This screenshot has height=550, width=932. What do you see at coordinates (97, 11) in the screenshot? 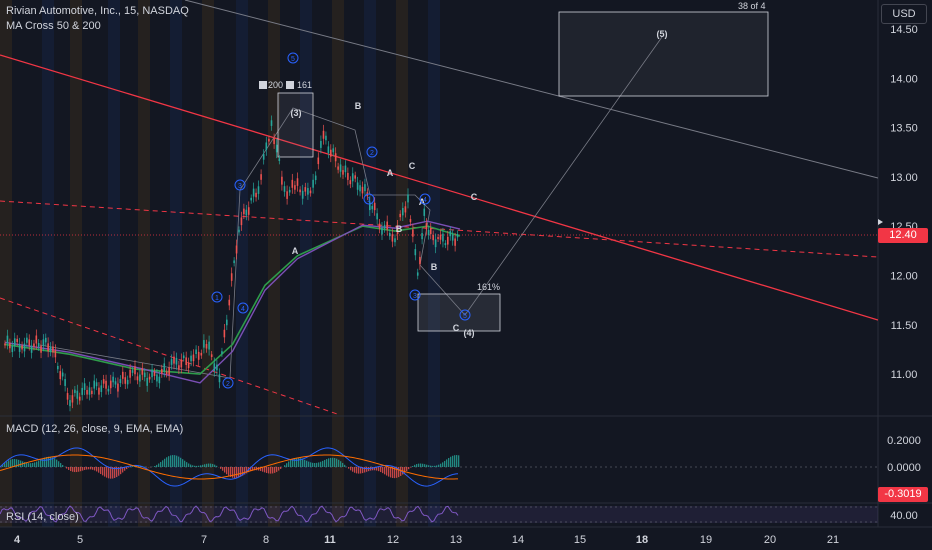
I see `symbol-title: Rivian Automotive, Inc., 15, NASDAQ` at bounding box center [97, 11].